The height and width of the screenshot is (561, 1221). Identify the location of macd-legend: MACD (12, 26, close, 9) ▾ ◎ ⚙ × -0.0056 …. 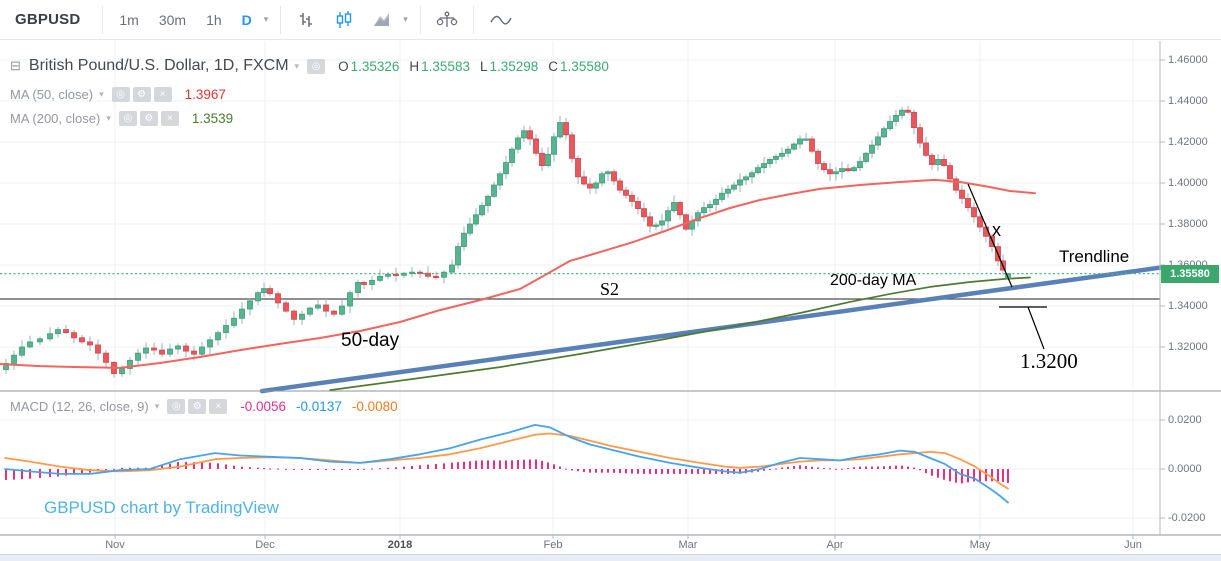
(204, 406).